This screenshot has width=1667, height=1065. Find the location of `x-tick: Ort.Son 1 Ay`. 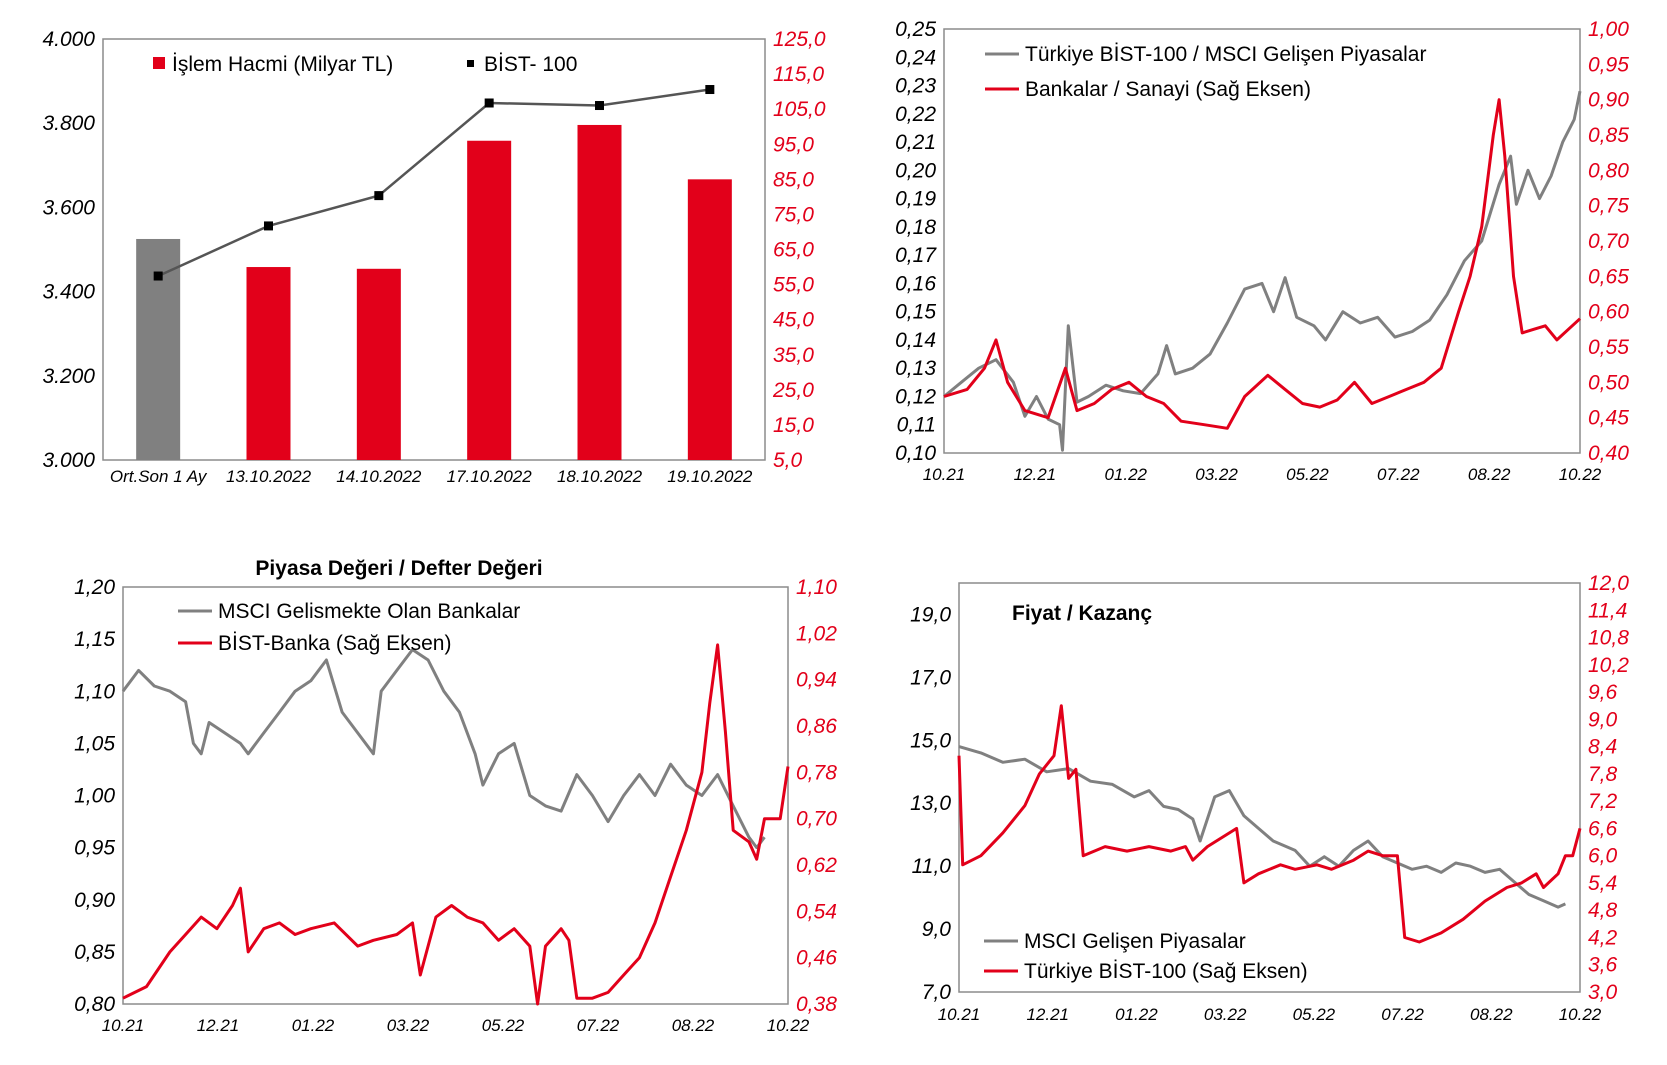

x-tick: Ort.Son 1 Ay is located at coordinates (159, 476).